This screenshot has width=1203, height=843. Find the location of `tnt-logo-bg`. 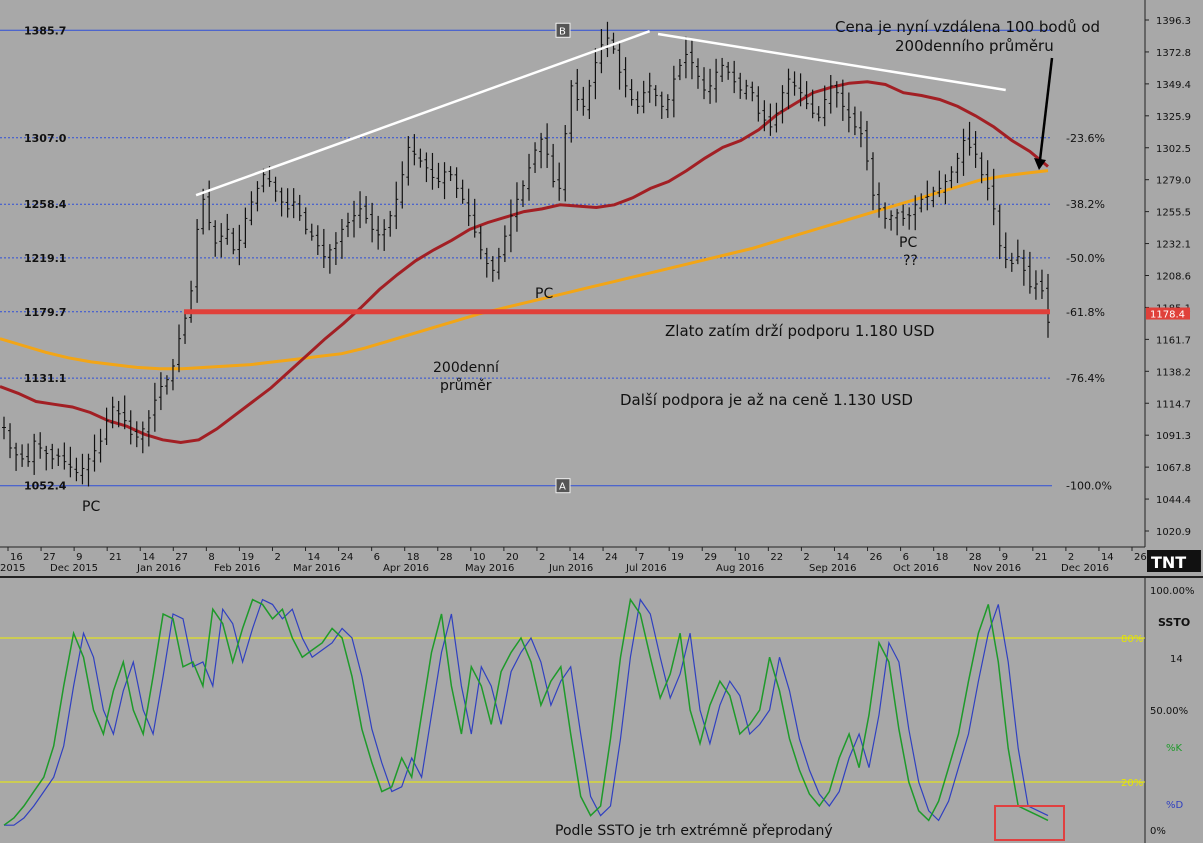

tnt-logo-bg is located at coordinates (1174, 561).